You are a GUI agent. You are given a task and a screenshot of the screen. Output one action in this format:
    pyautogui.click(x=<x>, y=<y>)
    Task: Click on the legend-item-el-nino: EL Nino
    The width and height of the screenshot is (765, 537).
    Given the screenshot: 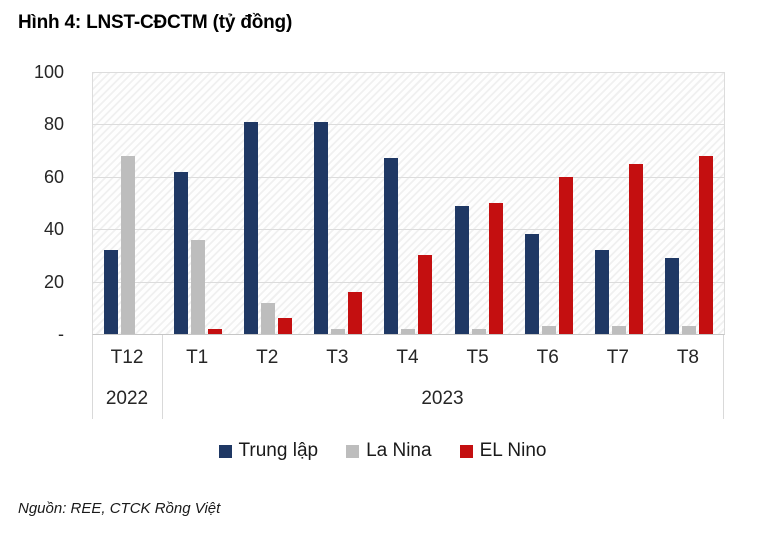 What is the action you would take?
    pyautogui.click(x=503, y=451)
    